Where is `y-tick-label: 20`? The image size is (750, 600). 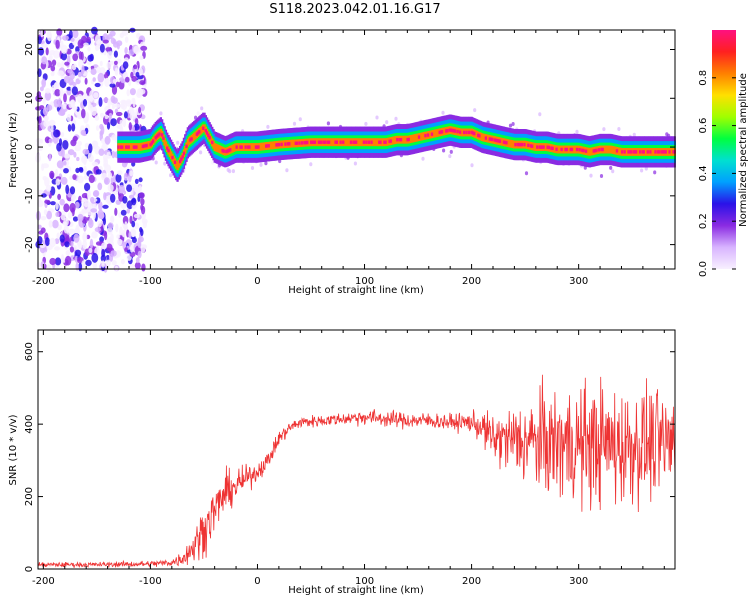 y-tick-label: 20 is located at coordinates (29, 49).